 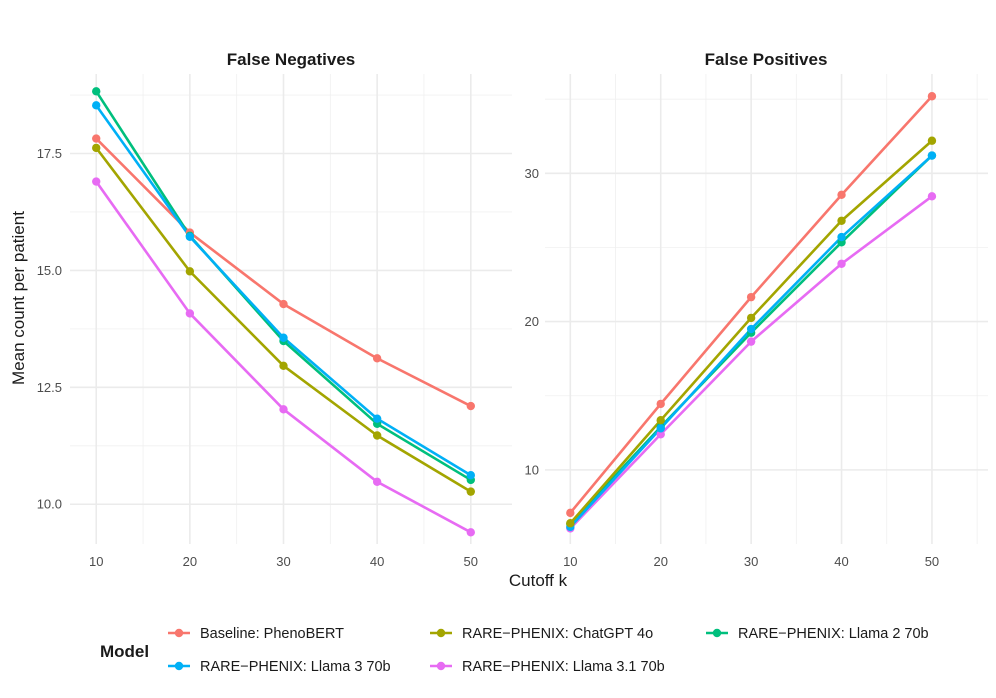 What do you see at coordinates (49, 387) in the screenshot?
I see `y-tick-label: 12.5` at bounding box center [49, 387].